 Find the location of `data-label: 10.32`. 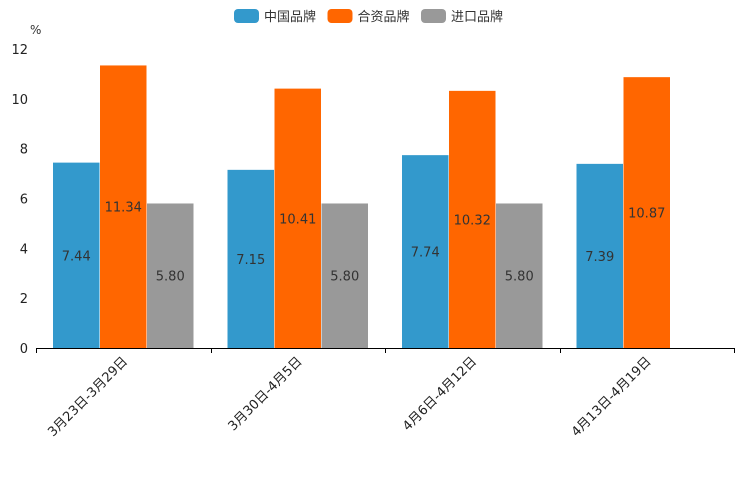

data-label: 10.32 is located at coordinates (472, 220).